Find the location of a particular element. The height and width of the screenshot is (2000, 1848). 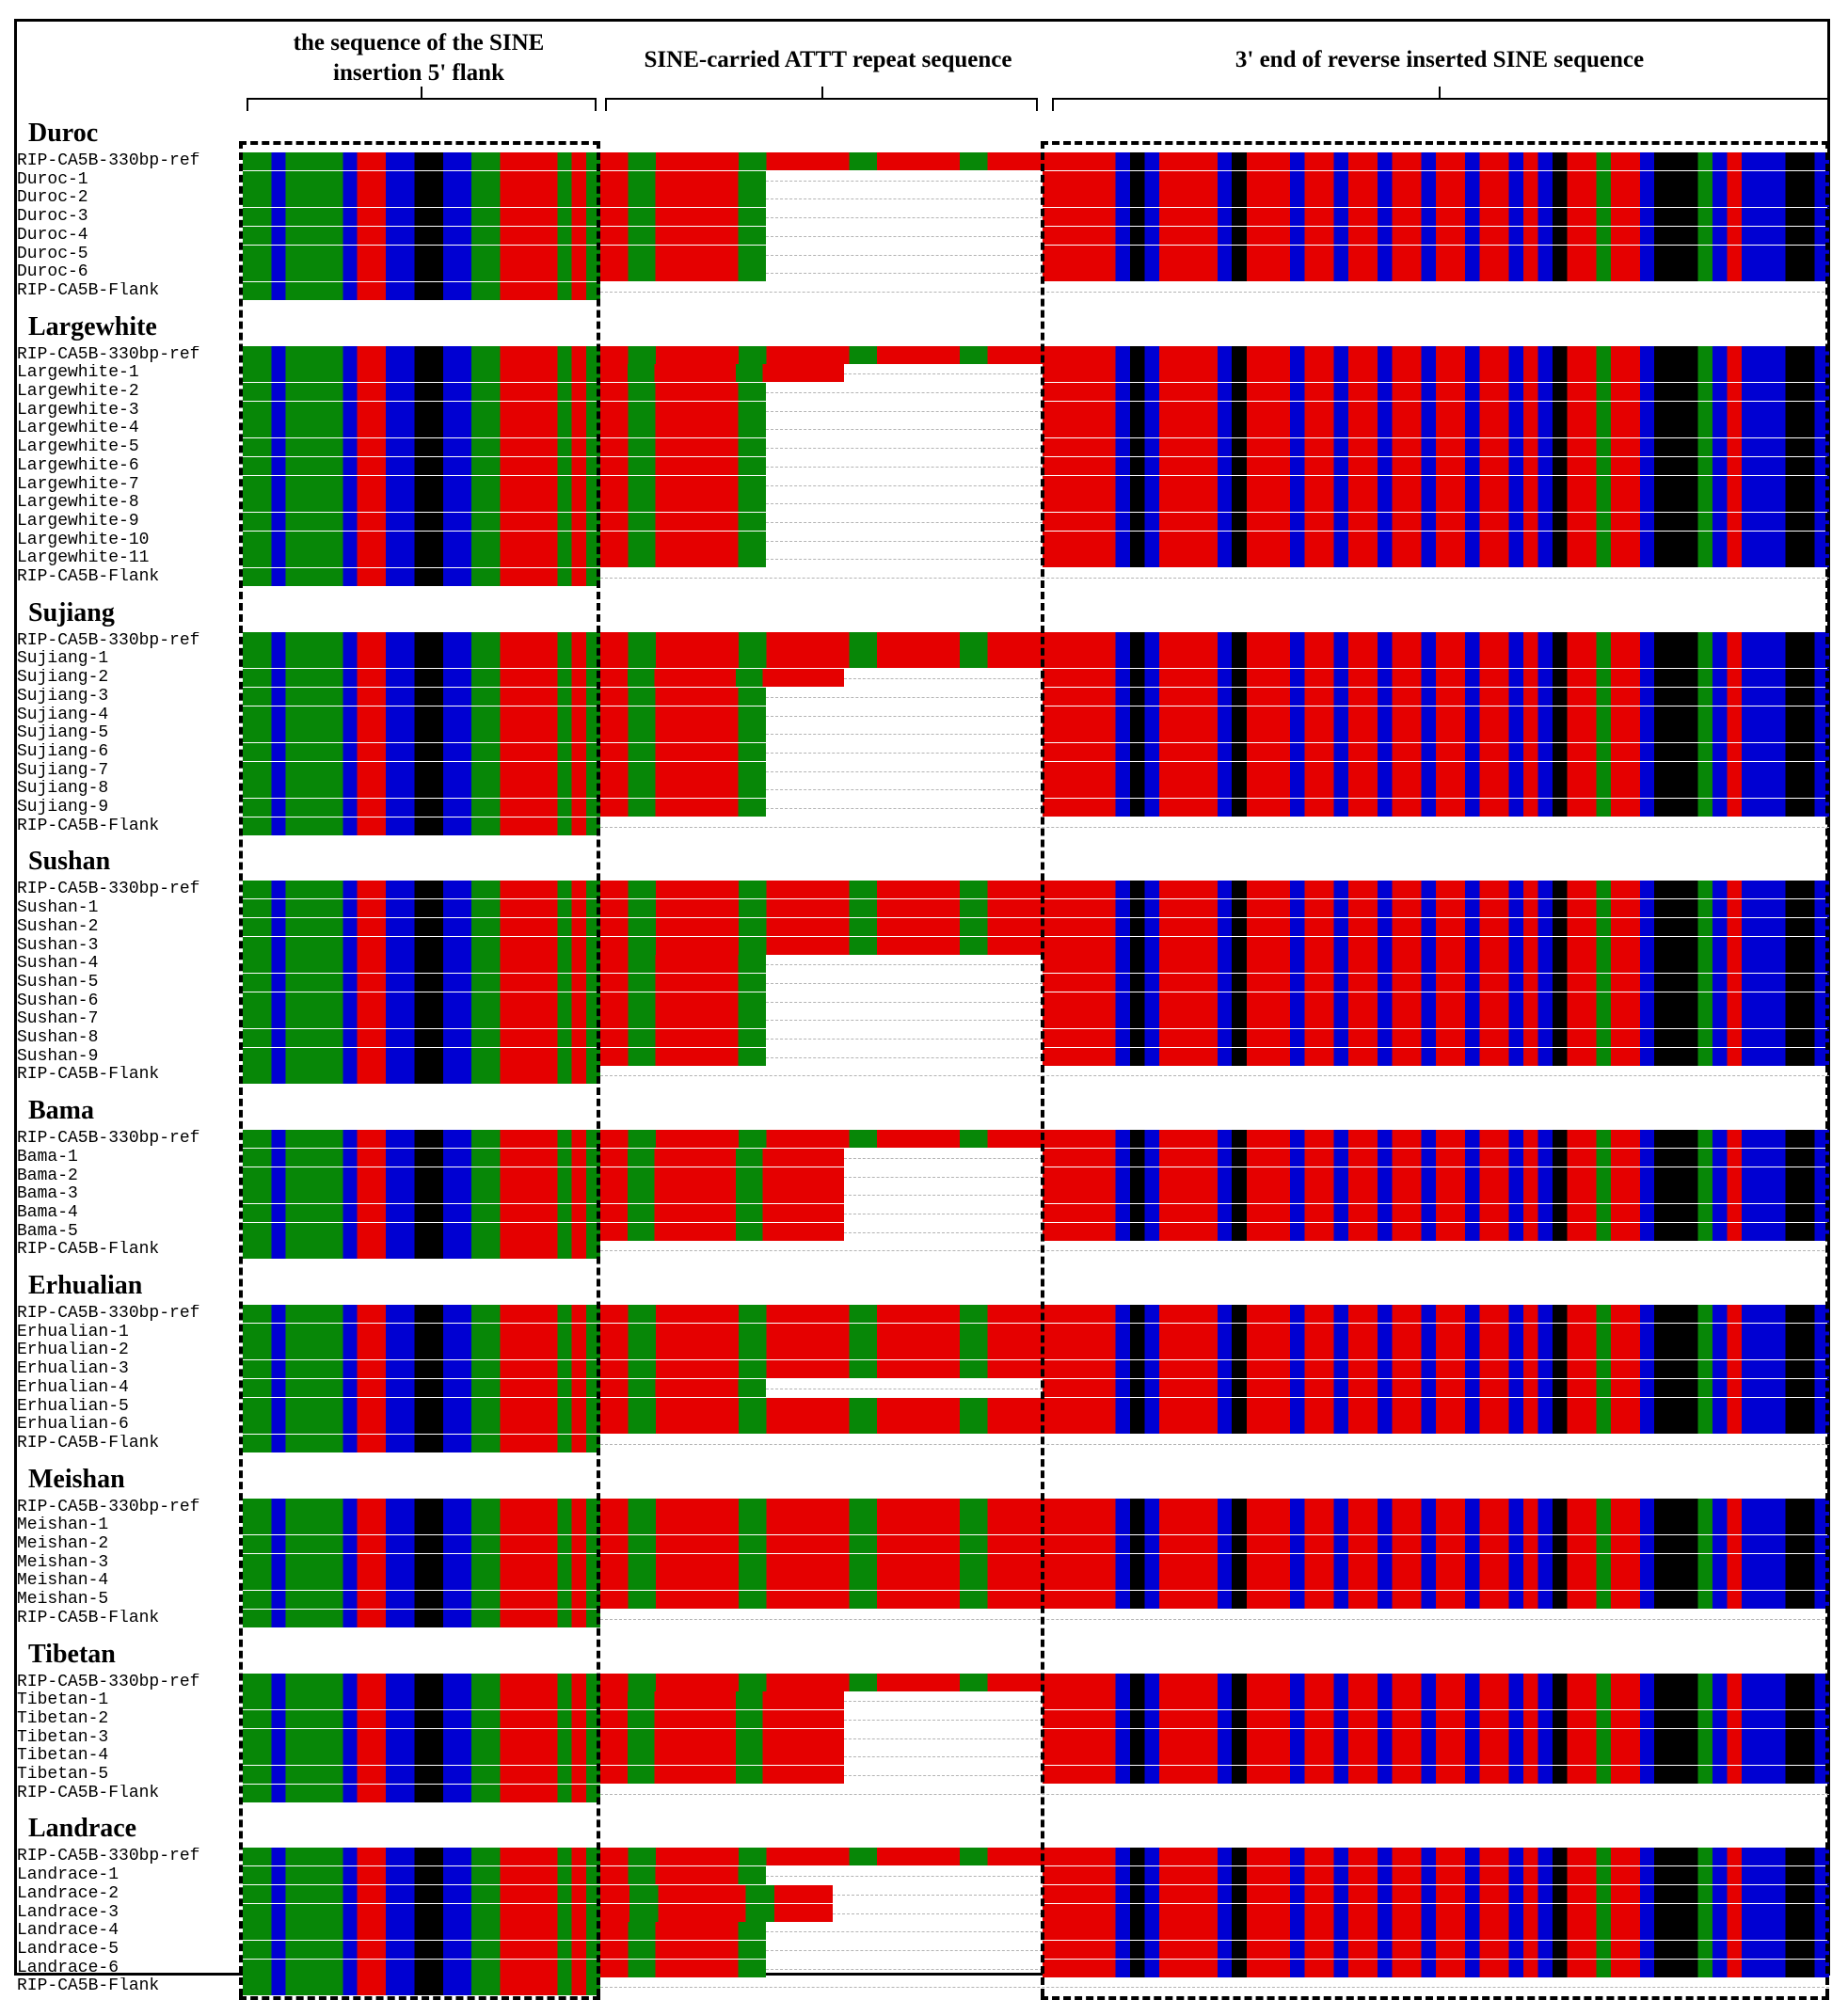

sequence-label: Landrace-6 is located at coordinates (68, 1968).